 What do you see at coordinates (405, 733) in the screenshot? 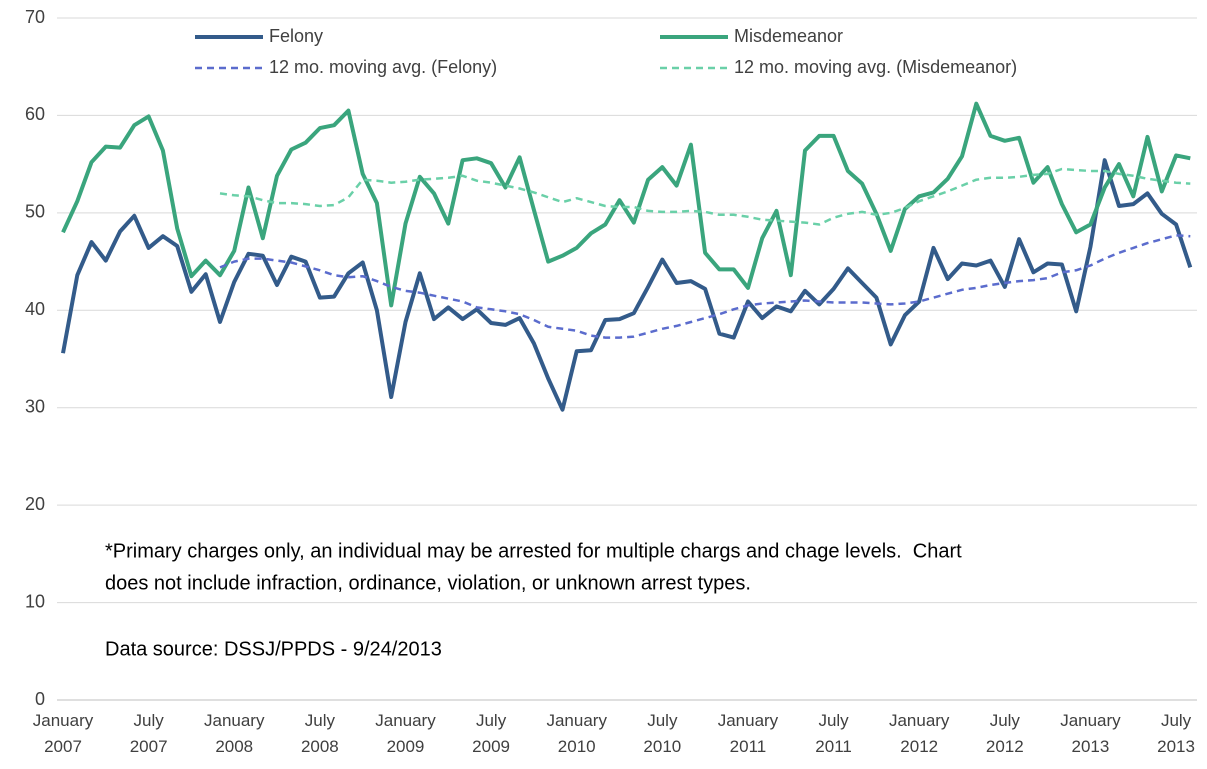
I see `x-tick-label: January 2009` at bounding box center [405, 733].